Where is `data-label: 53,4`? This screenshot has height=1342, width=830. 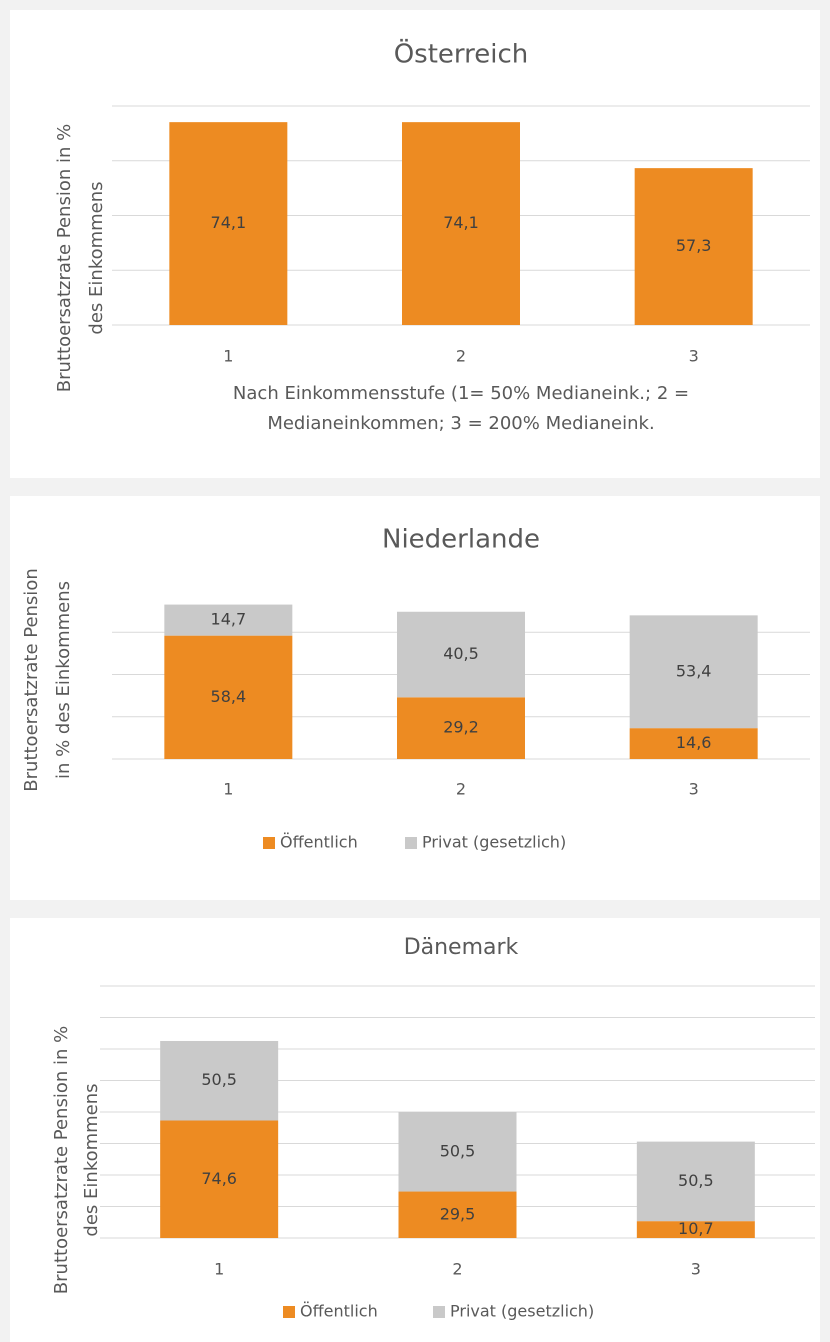
data-label: 53,4 is located at coordinates (694, 670).